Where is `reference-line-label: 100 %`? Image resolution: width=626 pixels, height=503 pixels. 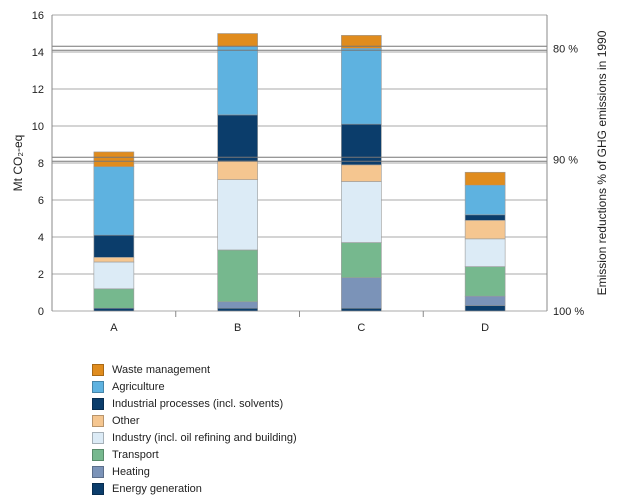 reference-line-label: 100 % is located at coordinates (568, 312).